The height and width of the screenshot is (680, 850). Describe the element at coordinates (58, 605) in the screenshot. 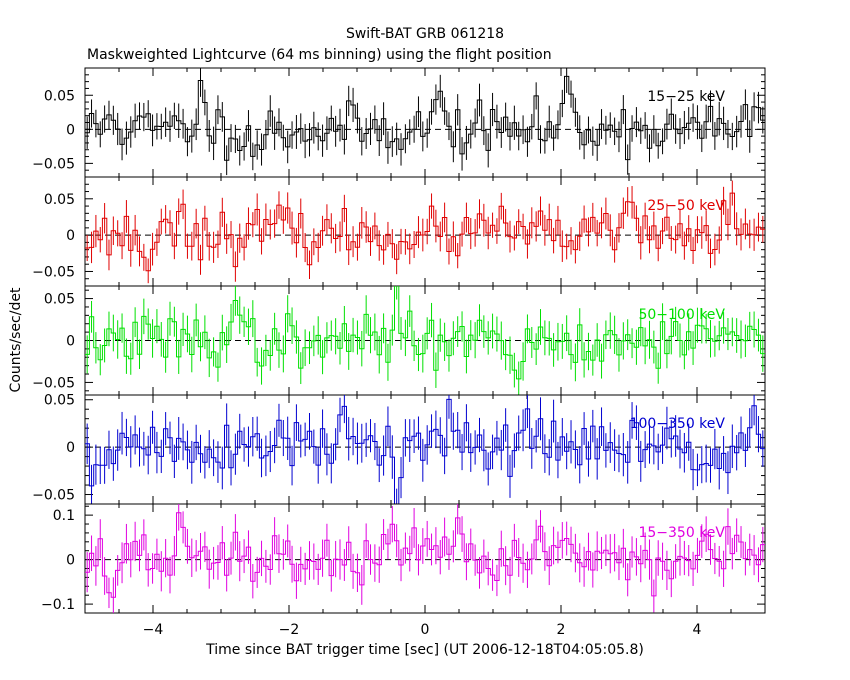

I see `y-tick-label: −0.1` at that location.